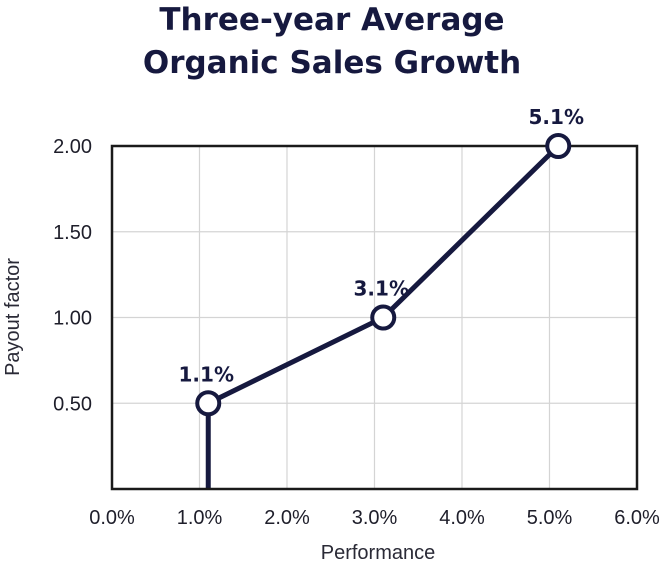  What do you see at coordinates (556, 117) in the screenshot?
I see `data-label-2: 5.1%` at bounding box center [556, 117].